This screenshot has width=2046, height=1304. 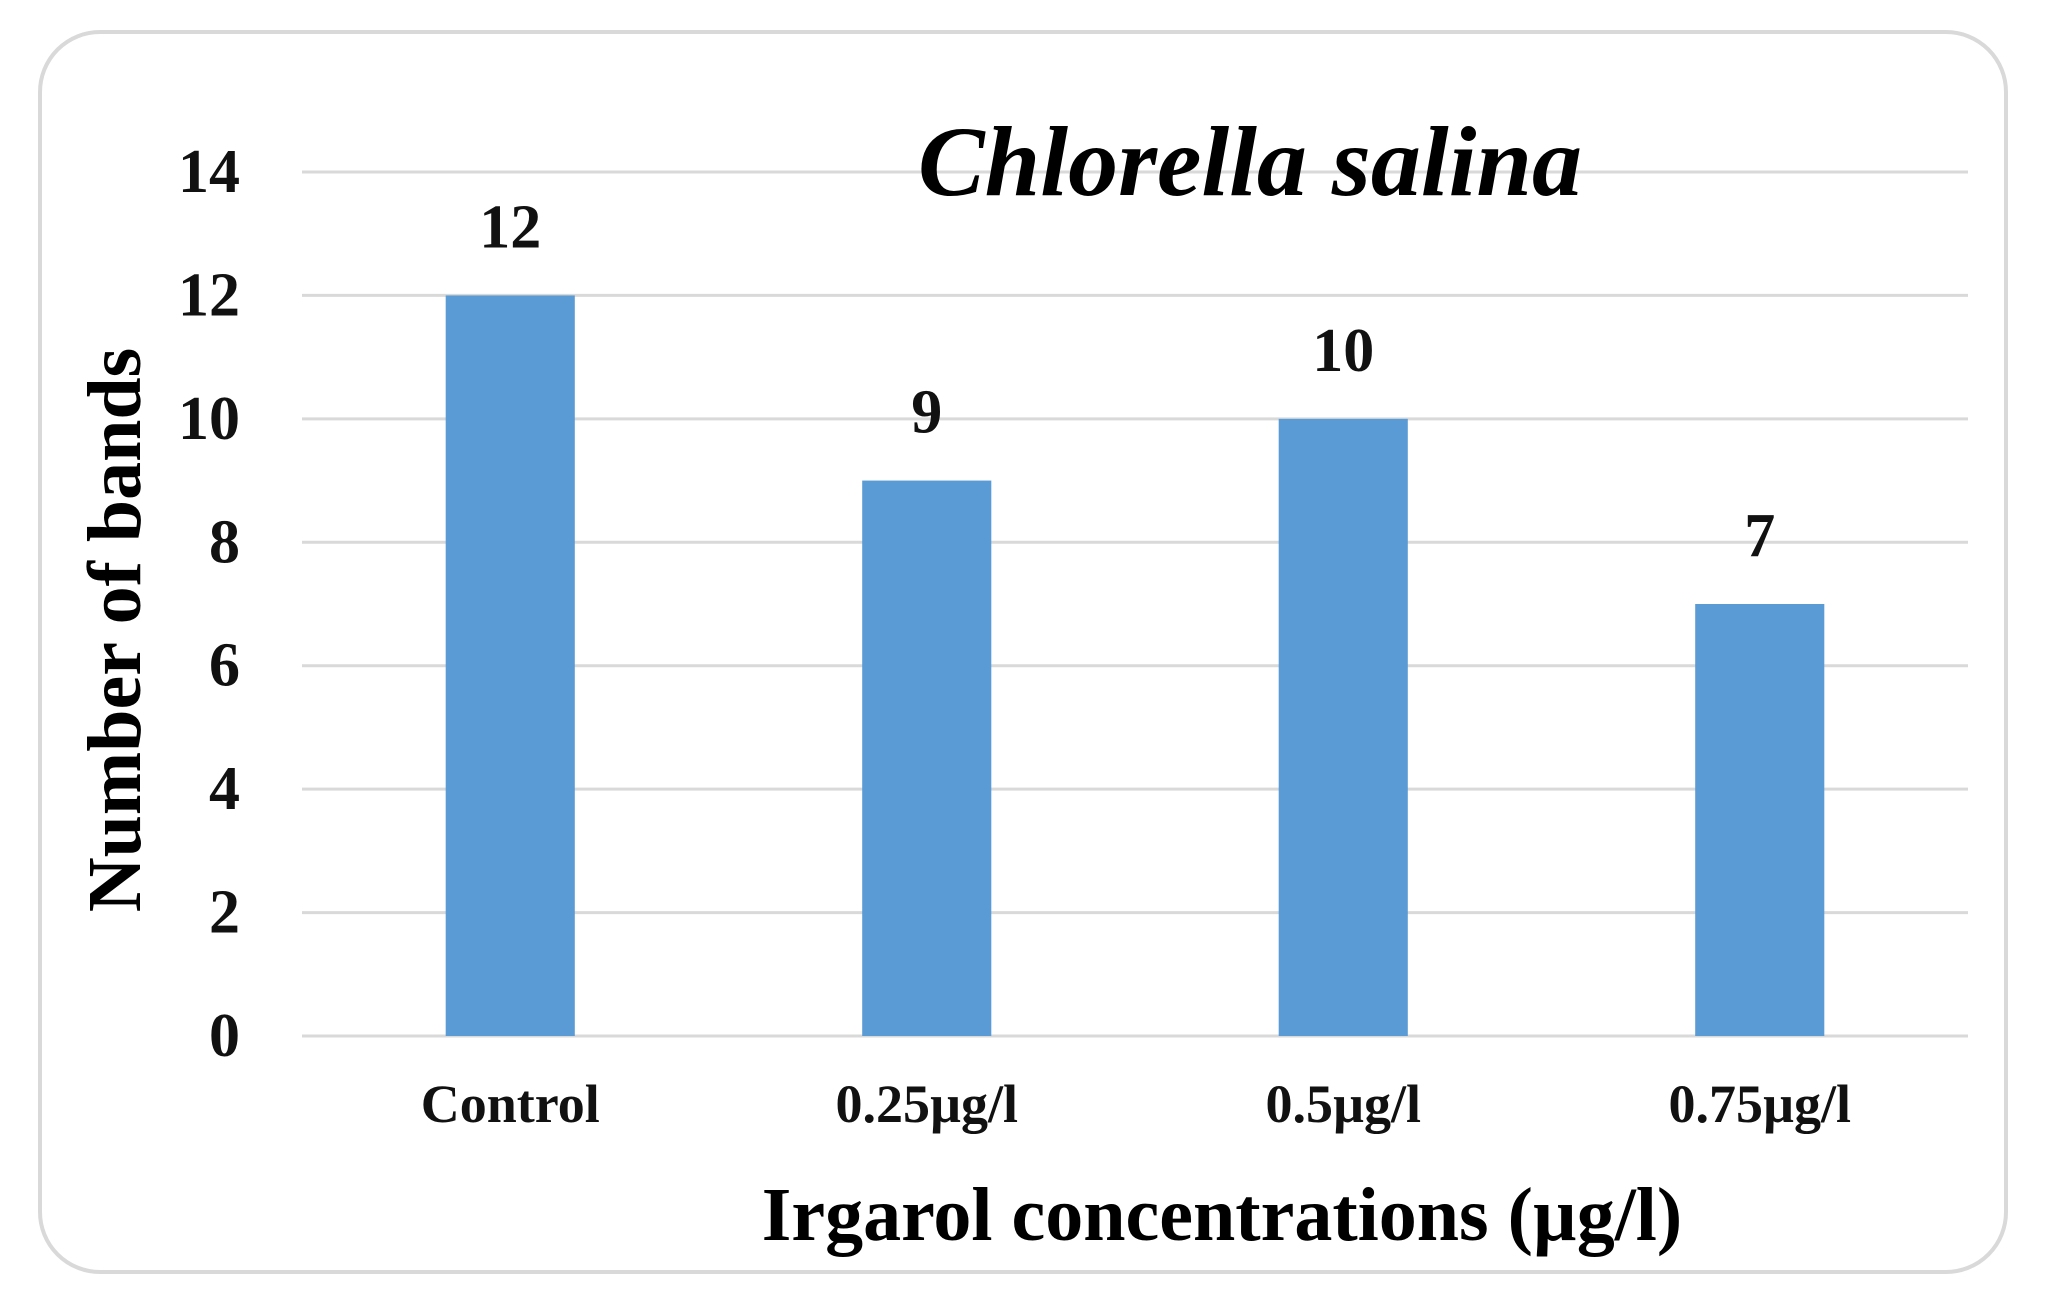 What do you see at coordinates (1343, 351) in the screenshot?
I see `data-label: 10` at bounding box center [1343, 351].